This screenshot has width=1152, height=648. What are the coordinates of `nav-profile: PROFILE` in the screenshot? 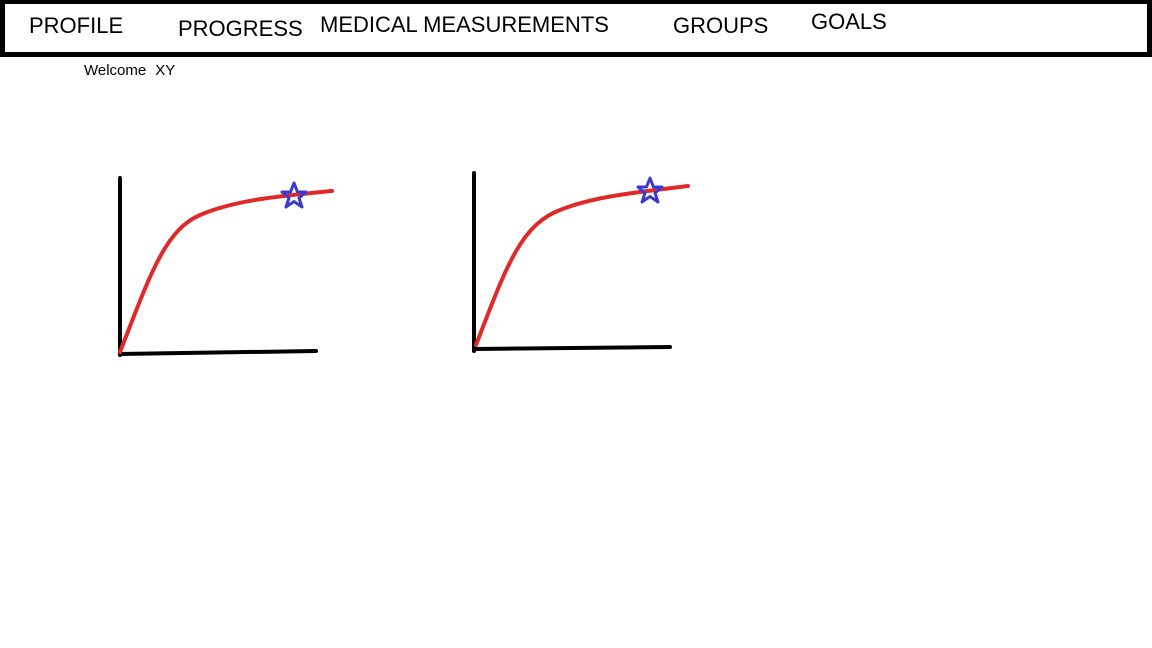 It's located at (76, 25).